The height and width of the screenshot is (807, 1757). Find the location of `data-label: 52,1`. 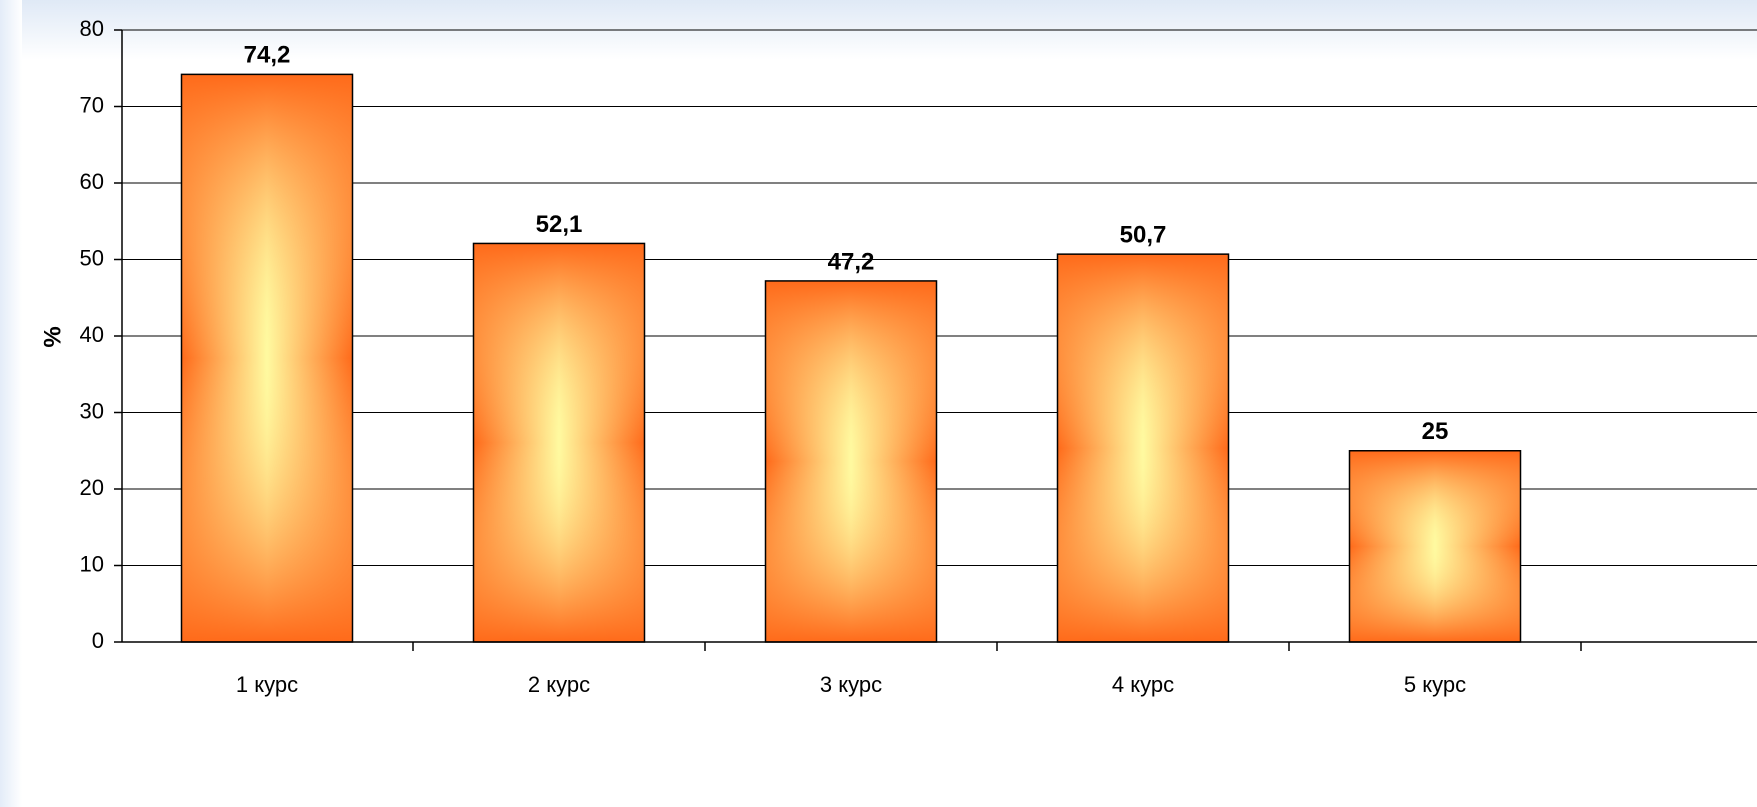

data-label: 52,1 is located at coordinates (559, 224).